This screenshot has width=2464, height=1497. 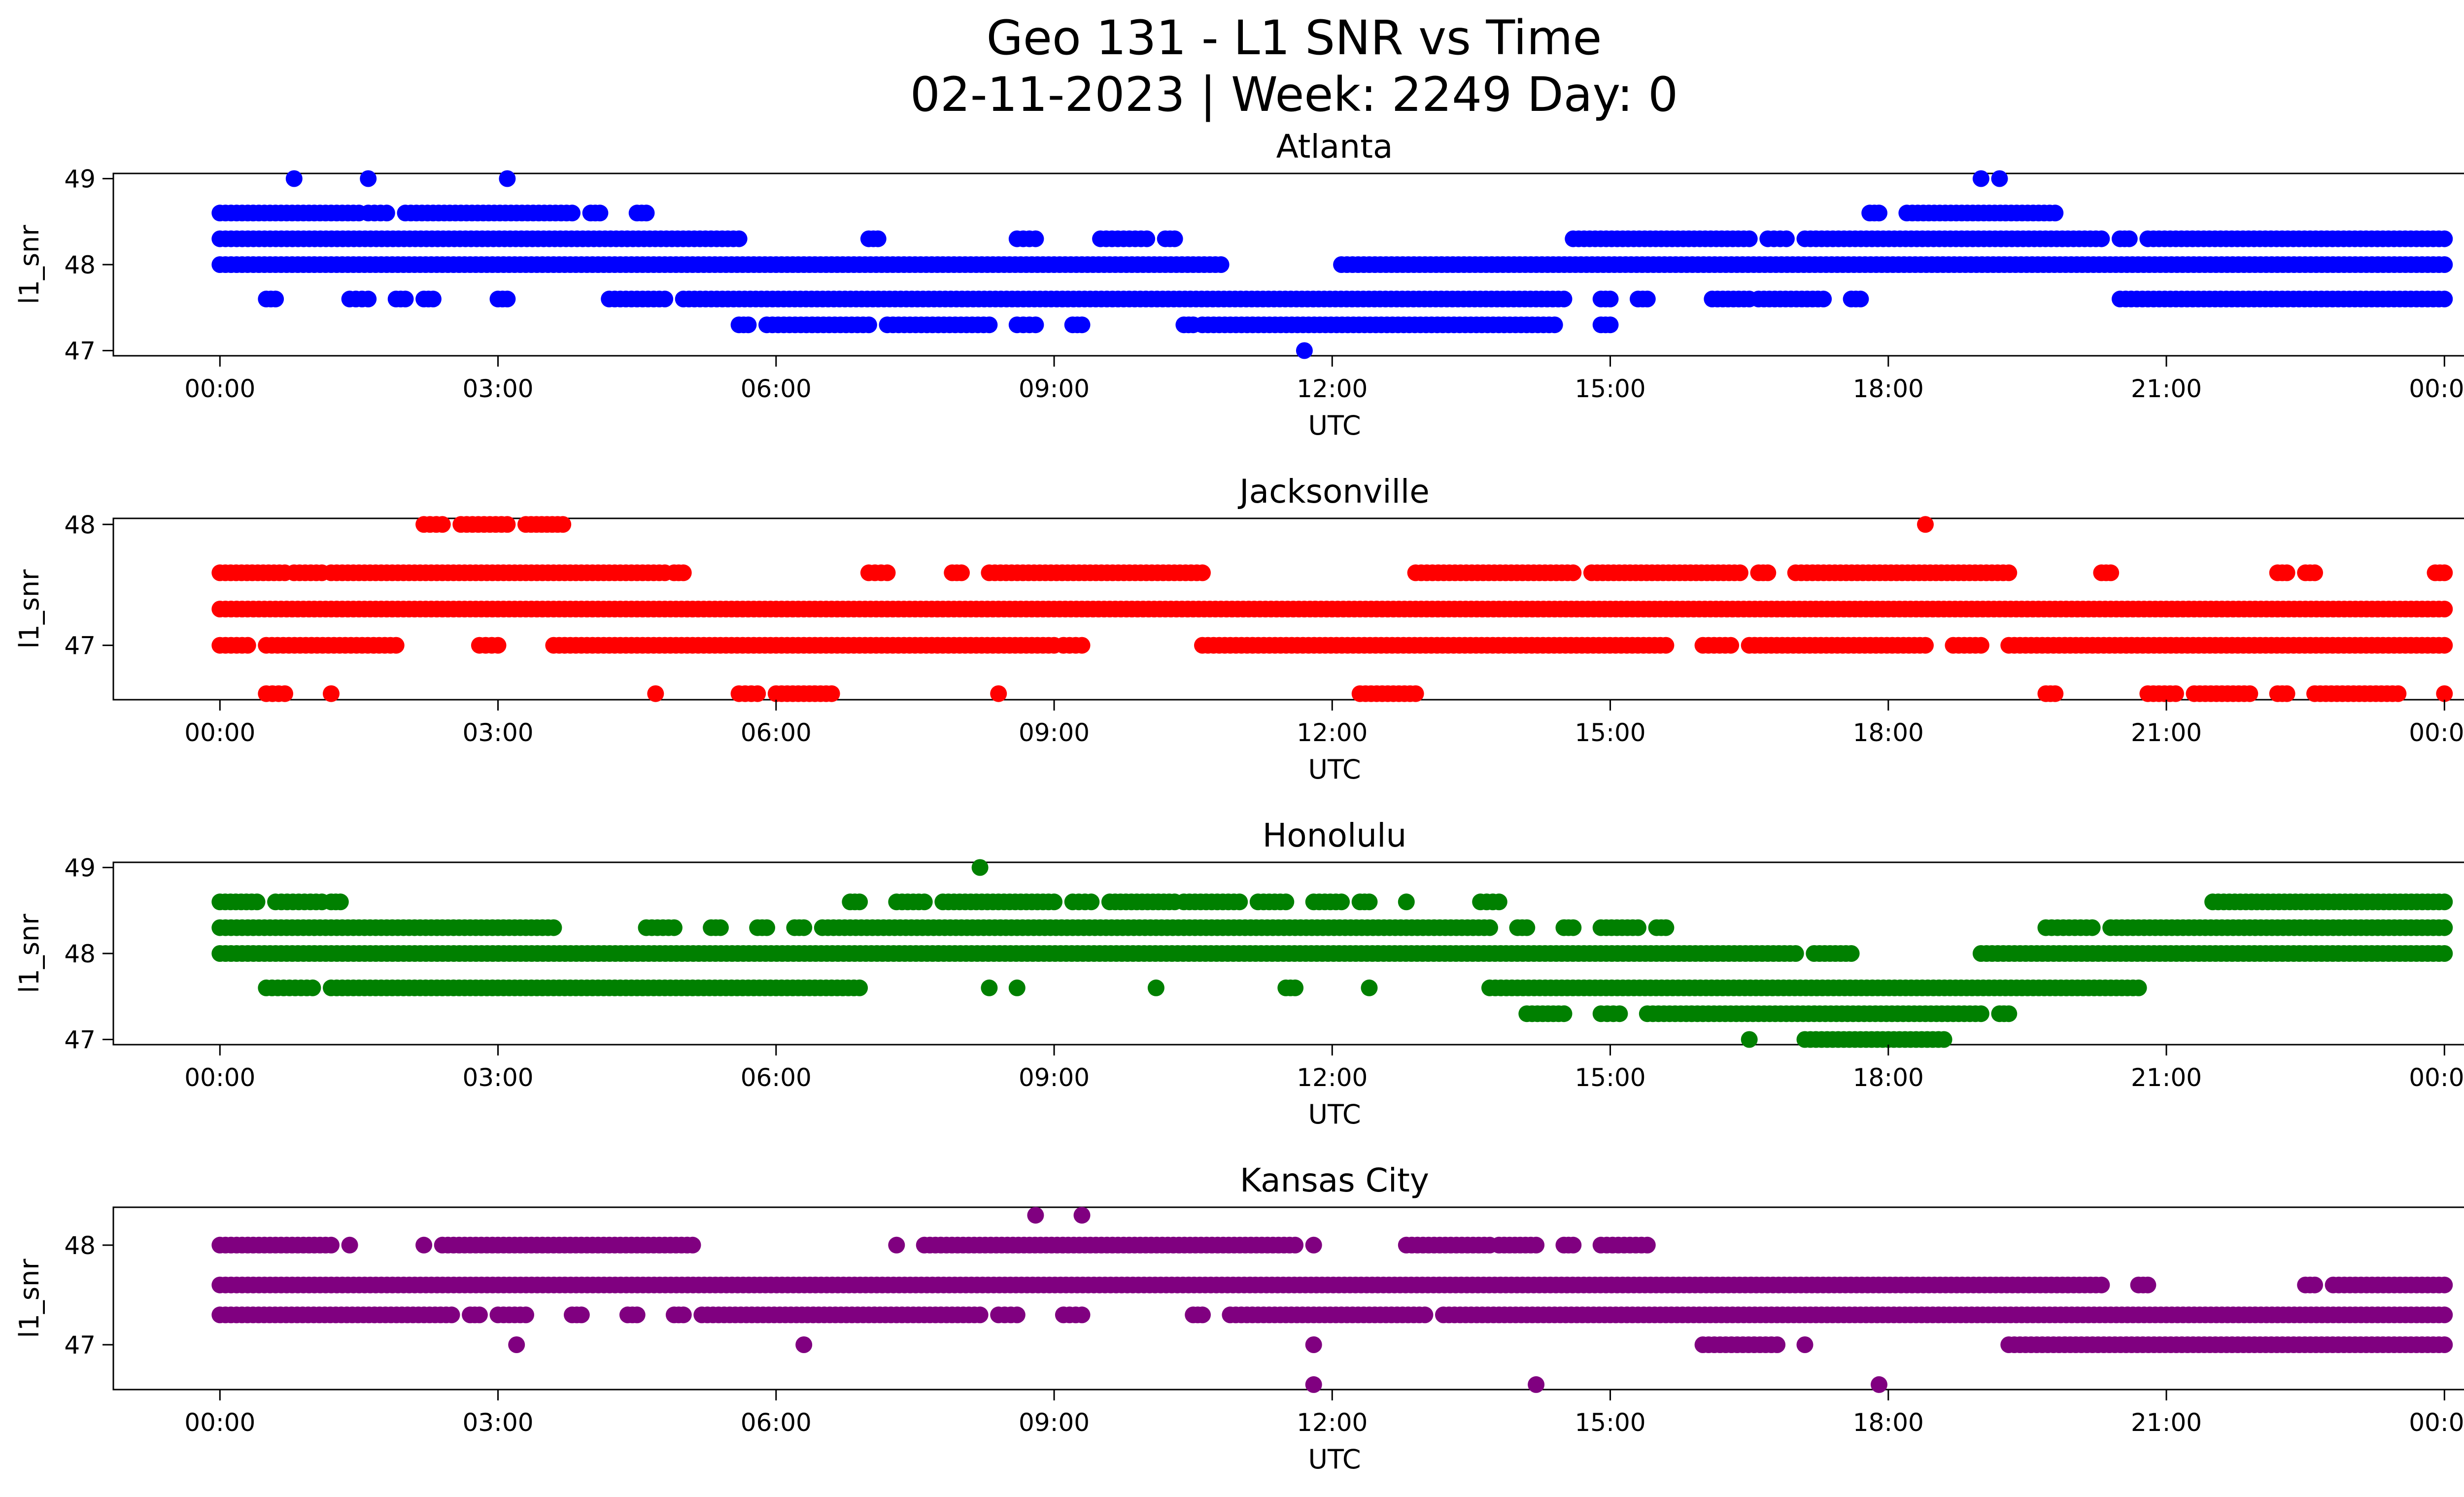 What do you see at coordinates (1294, 95) in the screenshot?
I see `chart-subtitle-date-week: 02-11-2023 | Week: 2249 Day: 0` at bounding box center [1294, 95].